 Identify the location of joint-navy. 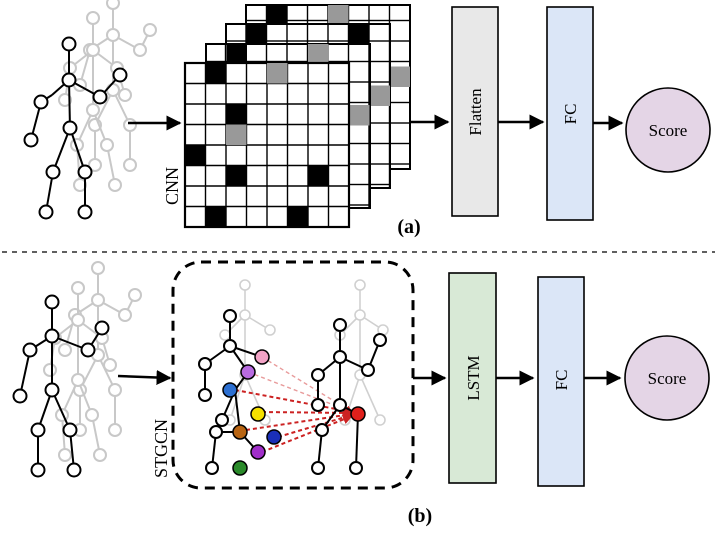
(274, 437).